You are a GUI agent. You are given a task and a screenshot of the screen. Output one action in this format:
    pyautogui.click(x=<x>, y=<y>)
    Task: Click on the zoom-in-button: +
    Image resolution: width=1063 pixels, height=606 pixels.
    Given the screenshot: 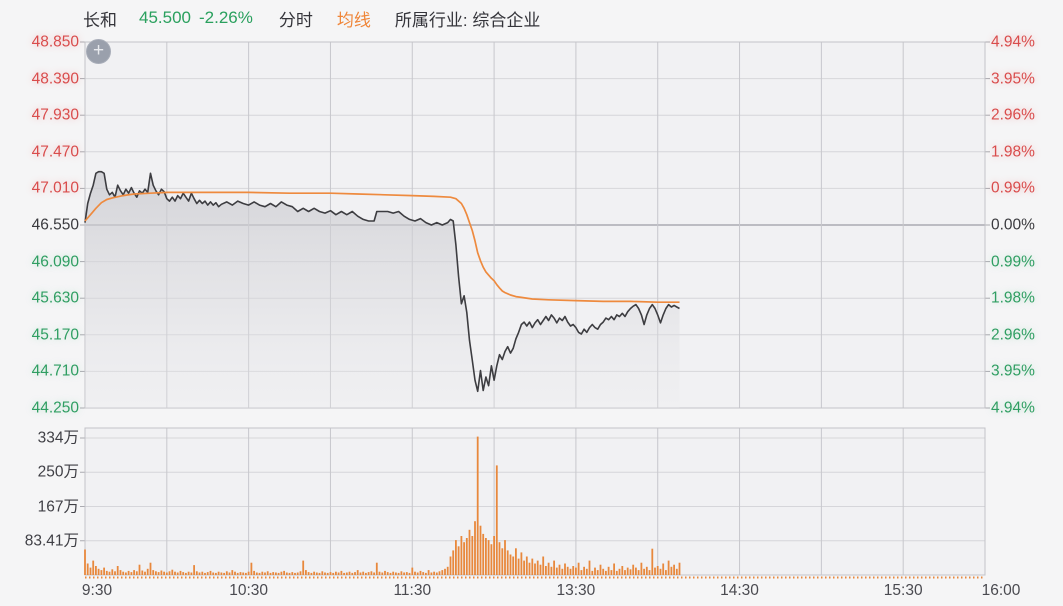 What is the action you would take?
    pyautogui.click(x=98, y=51)
    